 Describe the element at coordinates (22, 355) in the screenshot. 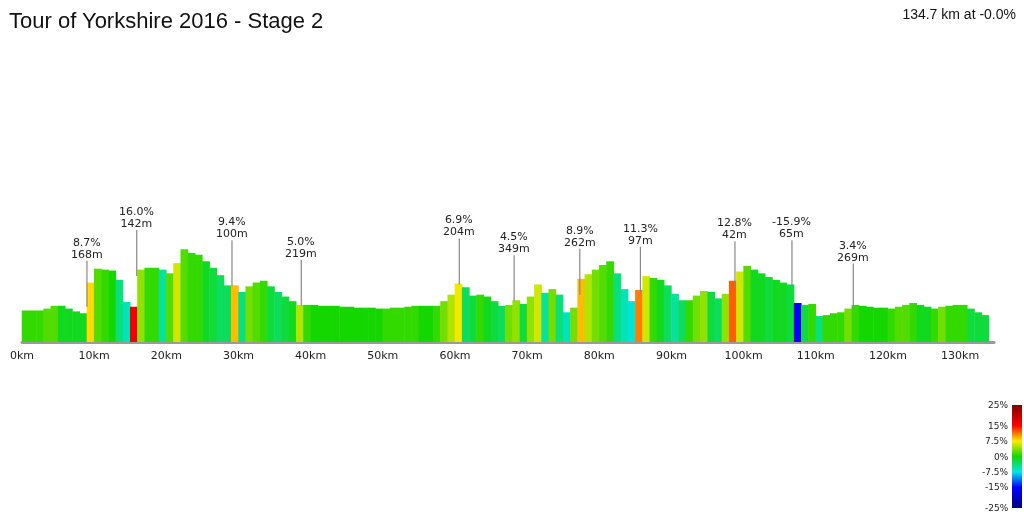

I see `x-tick-label: 0km` at that location.